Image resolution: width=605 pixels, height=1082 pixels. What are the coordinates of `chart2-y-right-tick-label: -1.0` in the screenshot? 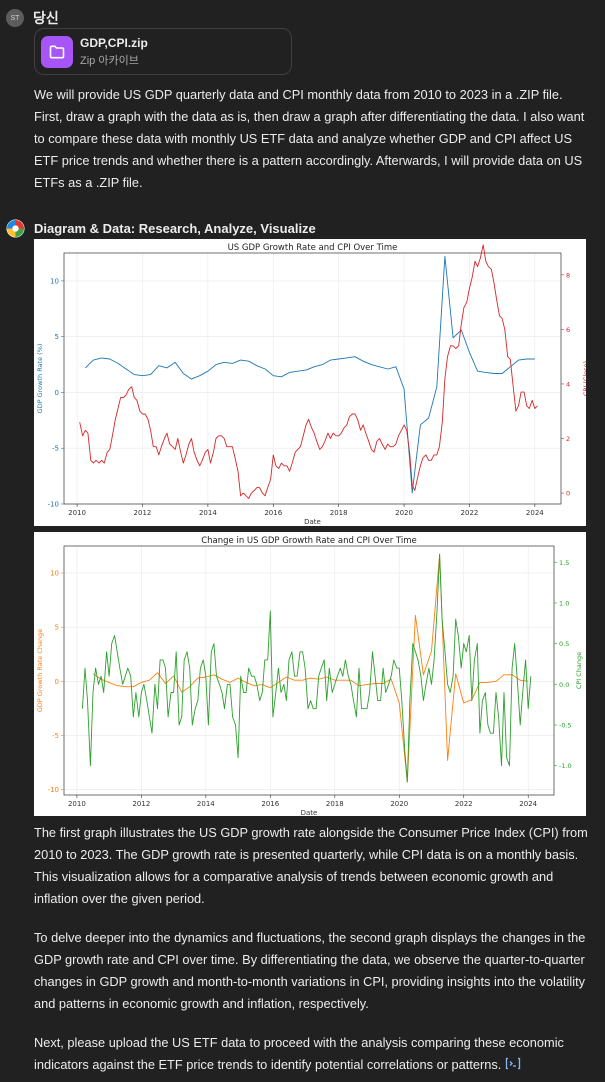 It's located at (565, 766).